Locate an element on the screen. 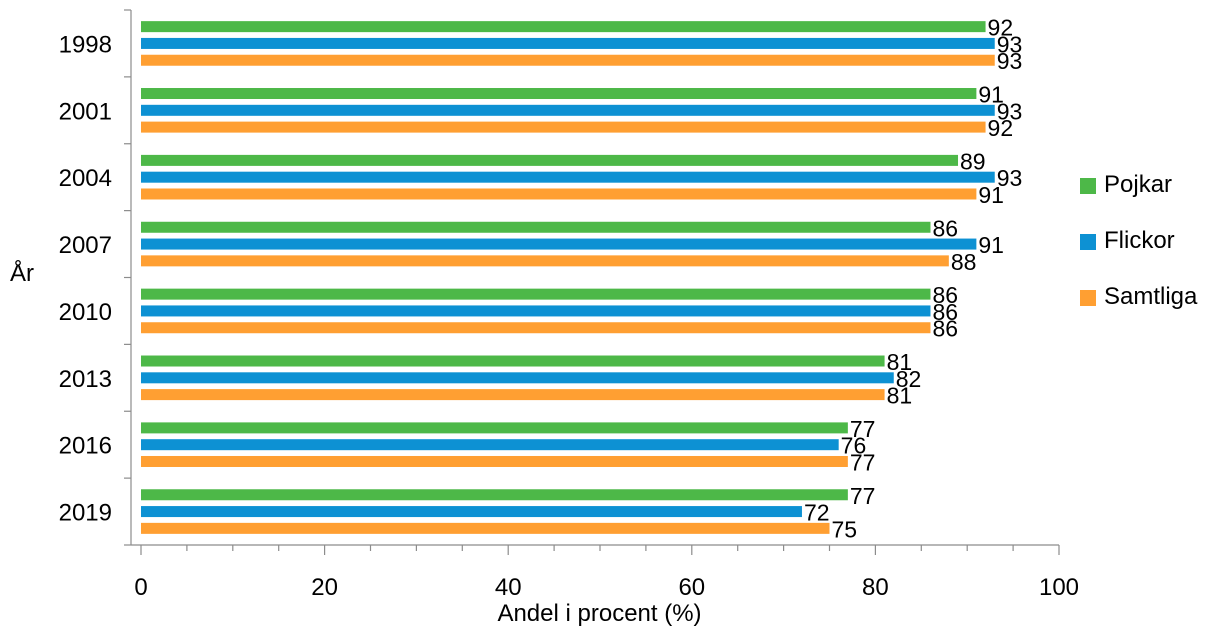 Image resolution: width=1219 pixels, height=636 pixels. y-tick-label: 2016 is located at coordinates (85, 446).